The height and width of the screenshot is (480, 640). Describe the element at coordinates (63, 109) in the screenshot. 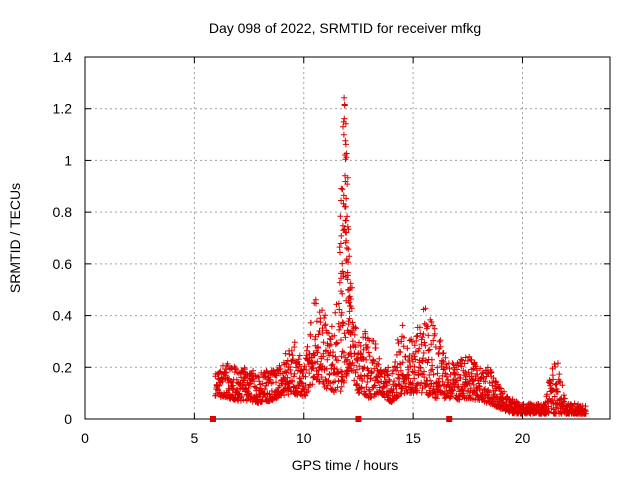

I see `y-tick-label: 1.2` at that location.